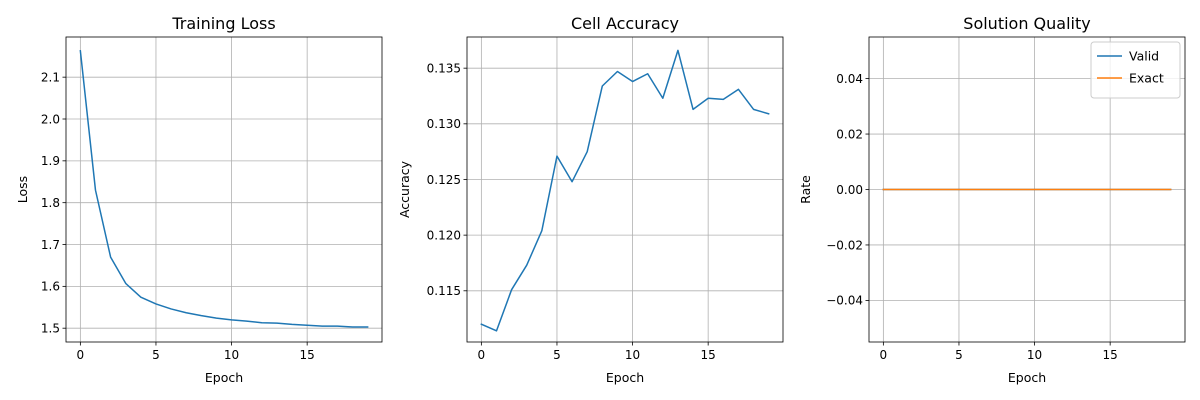 Image resolution: width=1200 pixels, height=400 pixels. What do you see at coordinates (444, 68) in the screenshot?
I see `y-tick-label: 0.135` at bounding box center [444, 68].